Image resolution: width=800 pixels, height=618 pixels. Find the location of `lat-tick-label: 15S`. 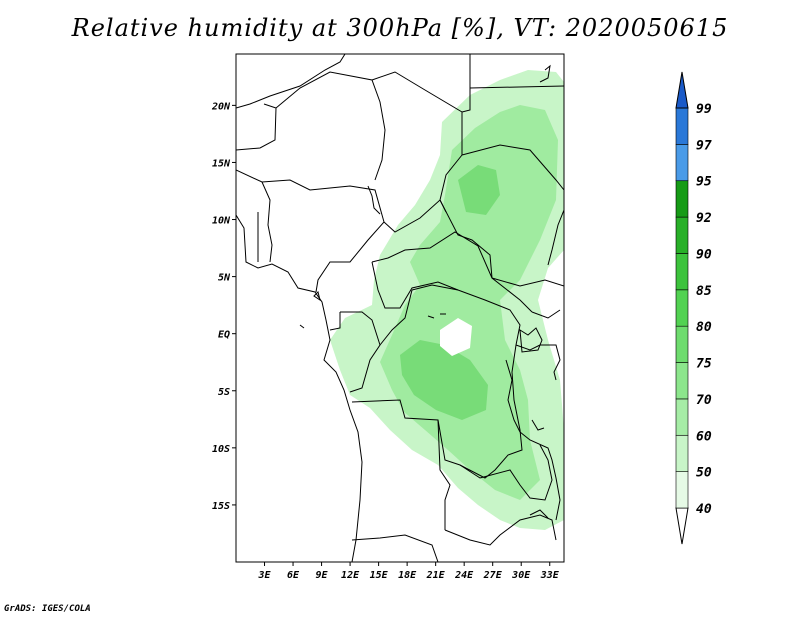

lat-tick-label: 15S is located at coordinates (221, 506).